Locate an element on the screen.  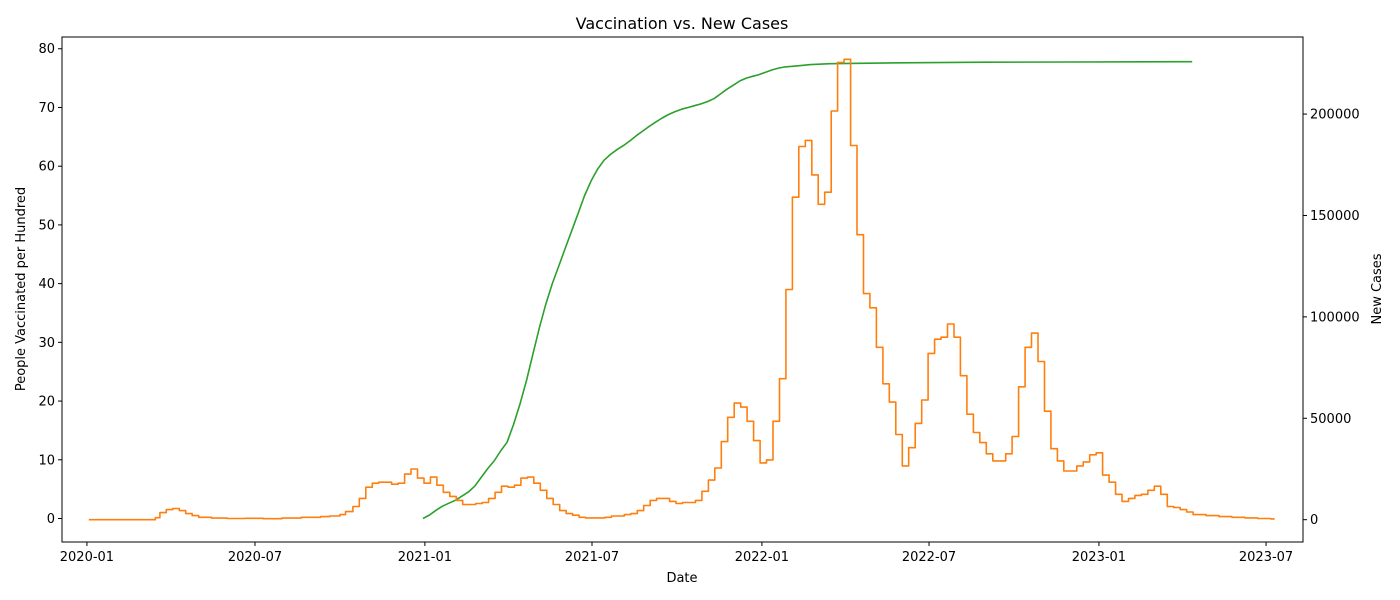
x-tick-label: 2023-01 is located at coordinates (1099, 557).